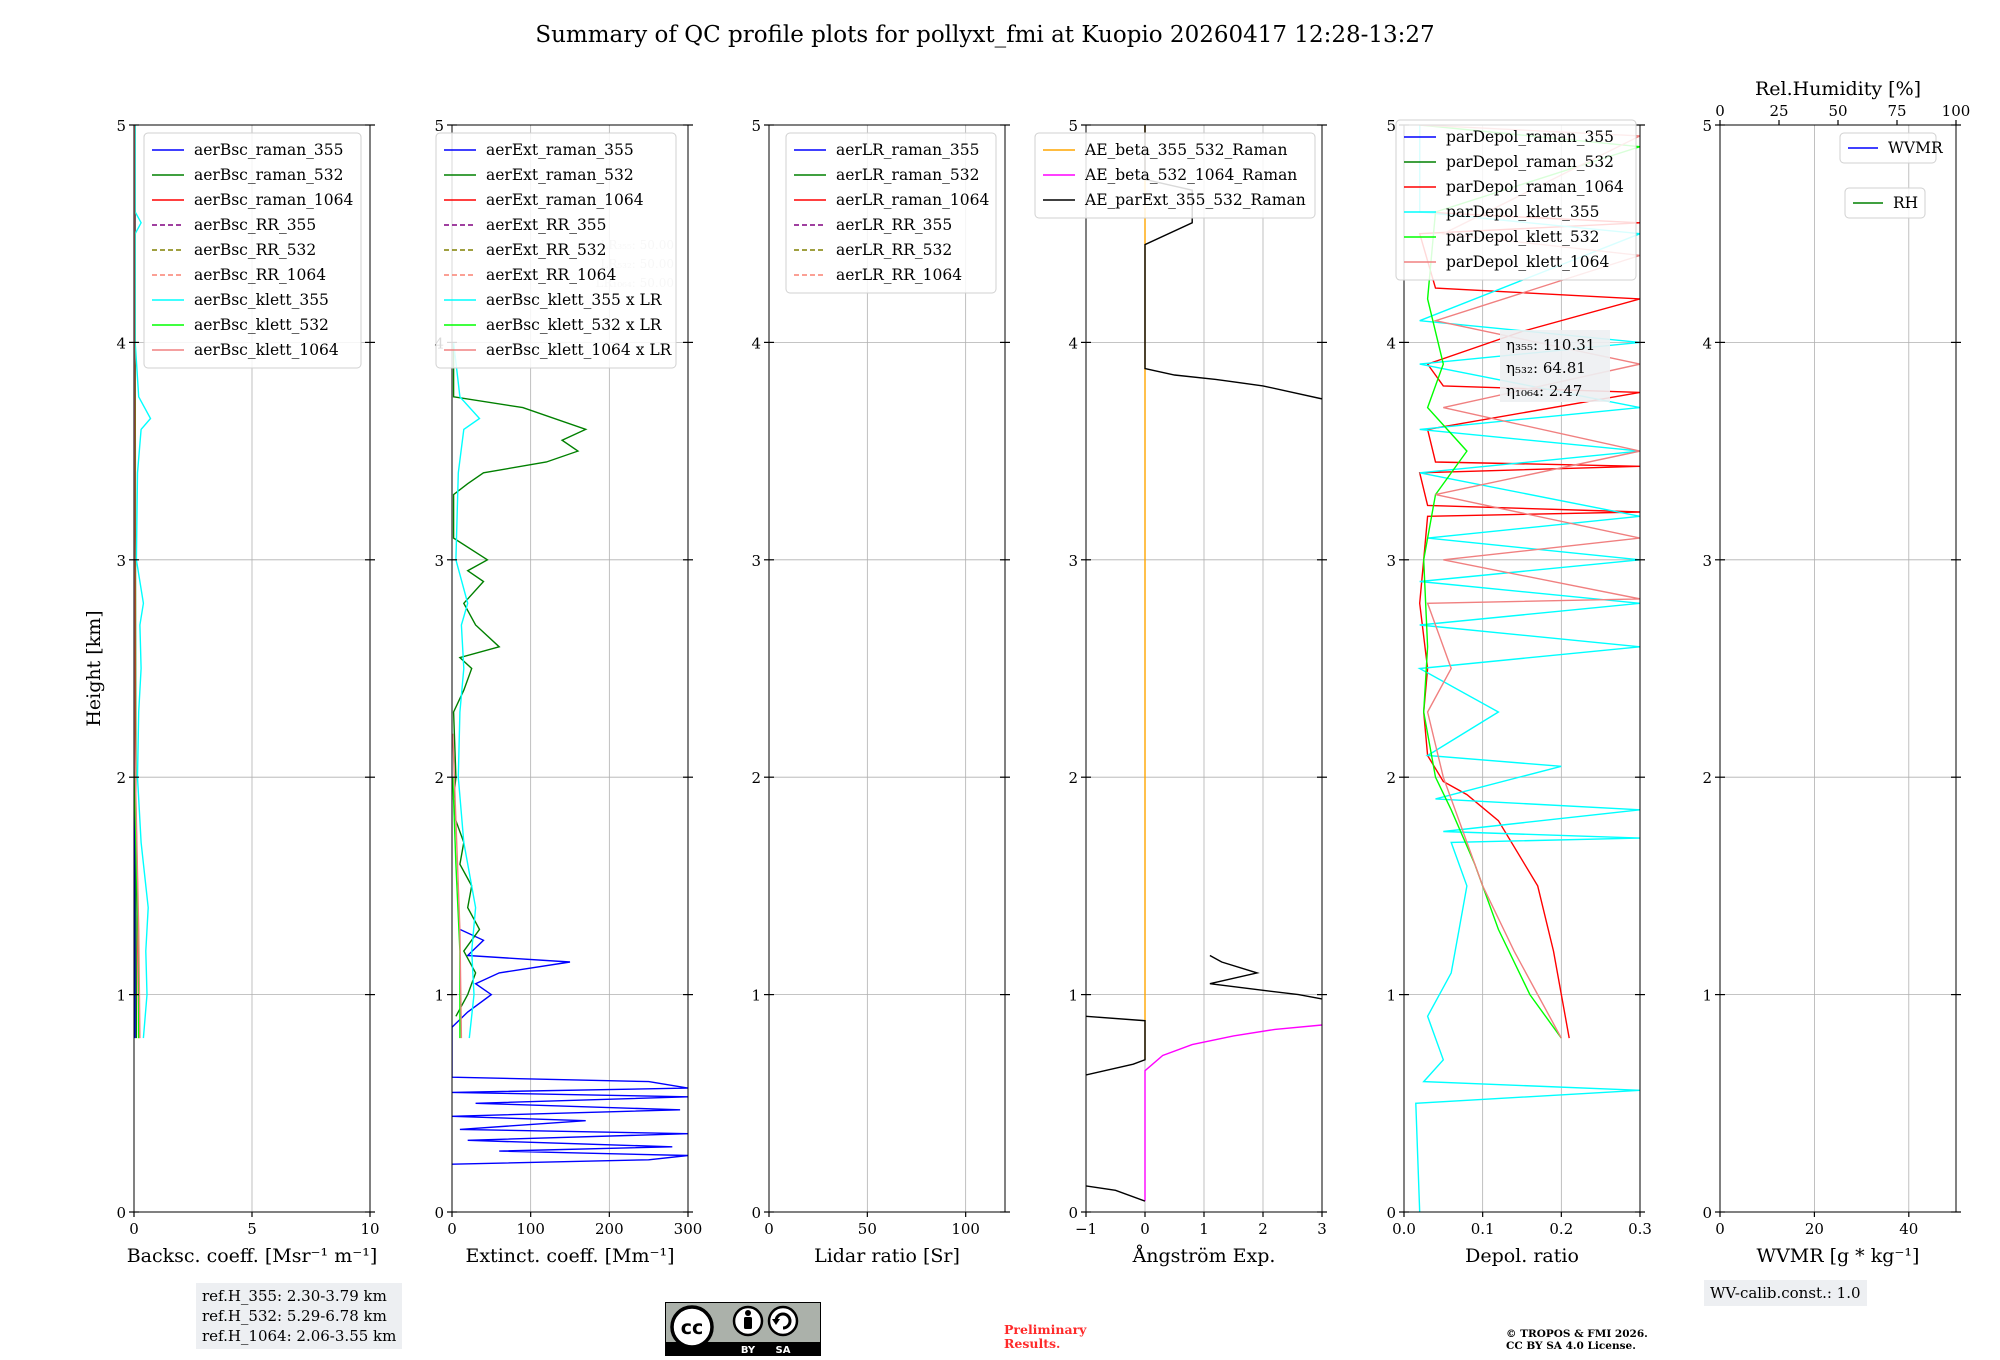 Image resolution: width=2000 pixels, height=1360 pixels. What do you see at coordinates (1522, 237) in the screenshot?
I see `legend-entry: parDepol_klett_532` at bounding box center [1522, 237].